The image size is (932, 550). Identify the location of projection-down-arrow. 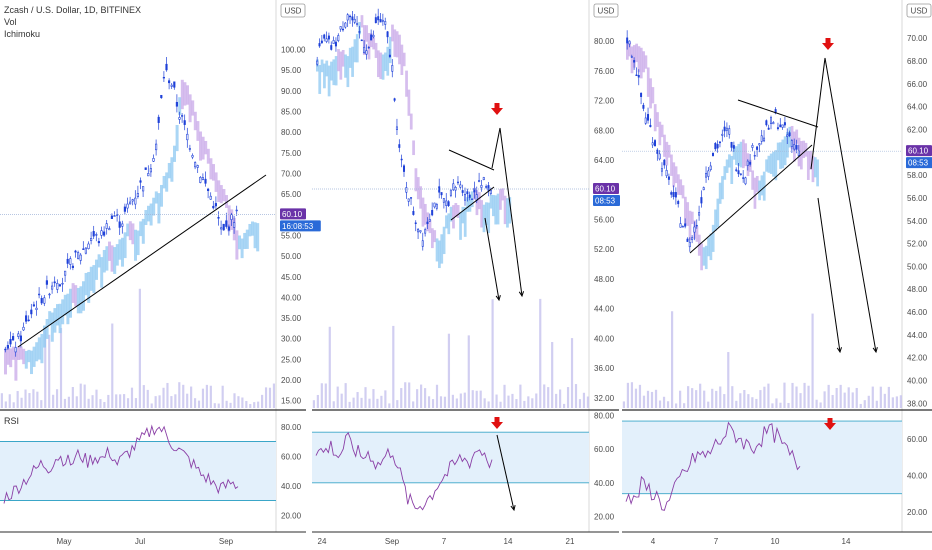
(492, 259).